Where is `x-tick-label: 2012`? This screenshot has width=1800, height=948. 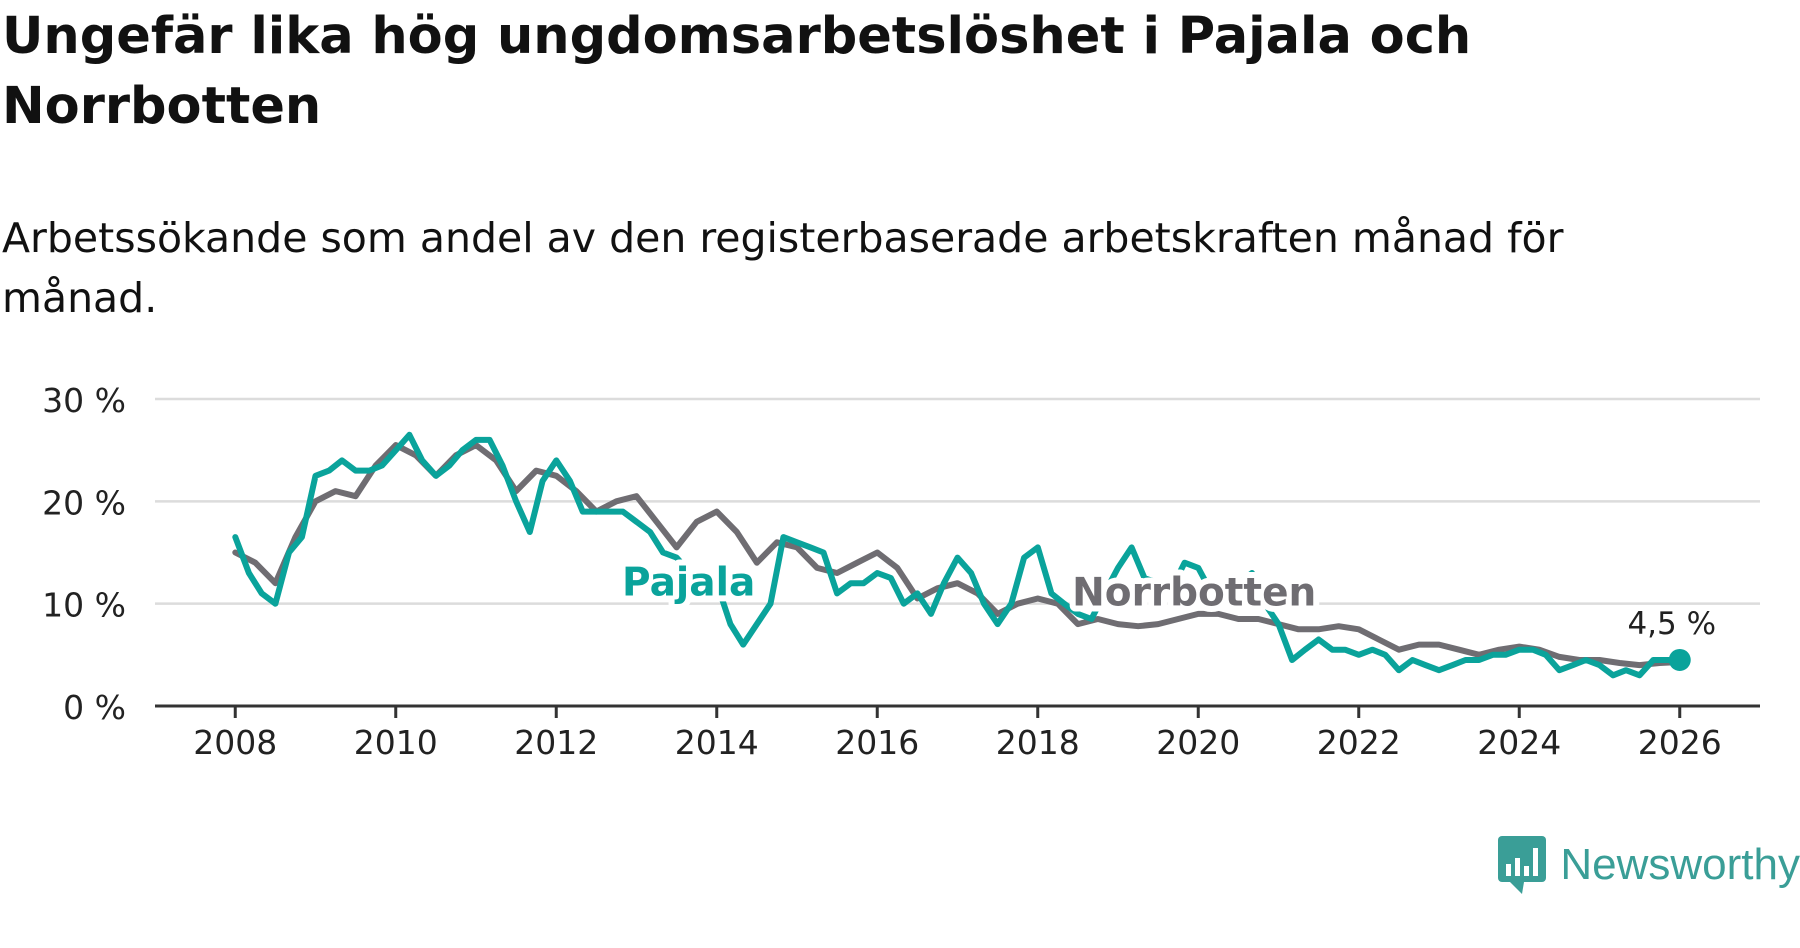
x-tick-label: 2012 is located at coordinates (556, 742).